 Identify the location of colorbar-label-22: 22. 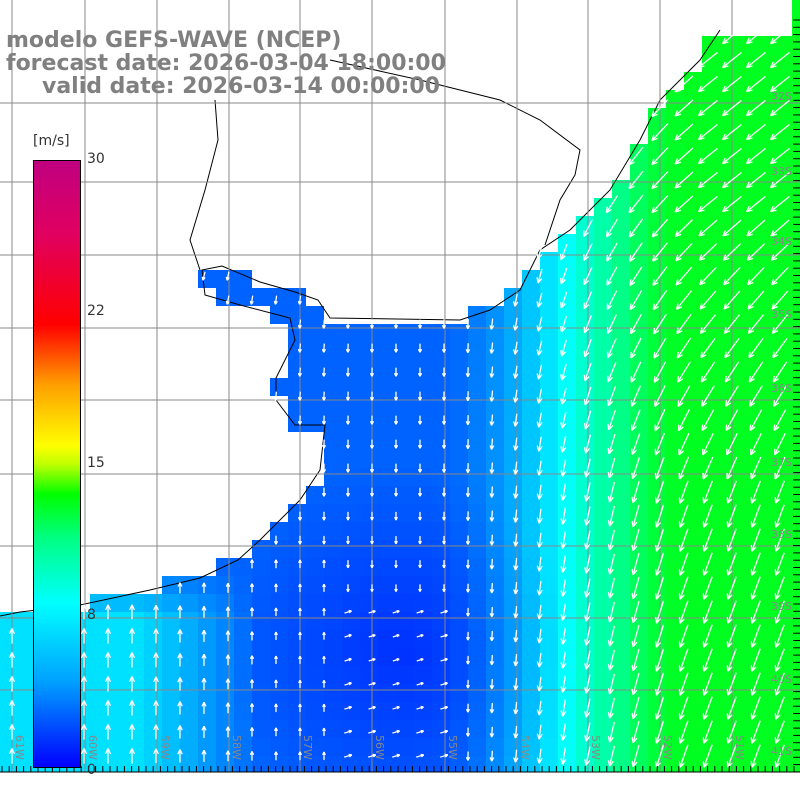
(96, 311).